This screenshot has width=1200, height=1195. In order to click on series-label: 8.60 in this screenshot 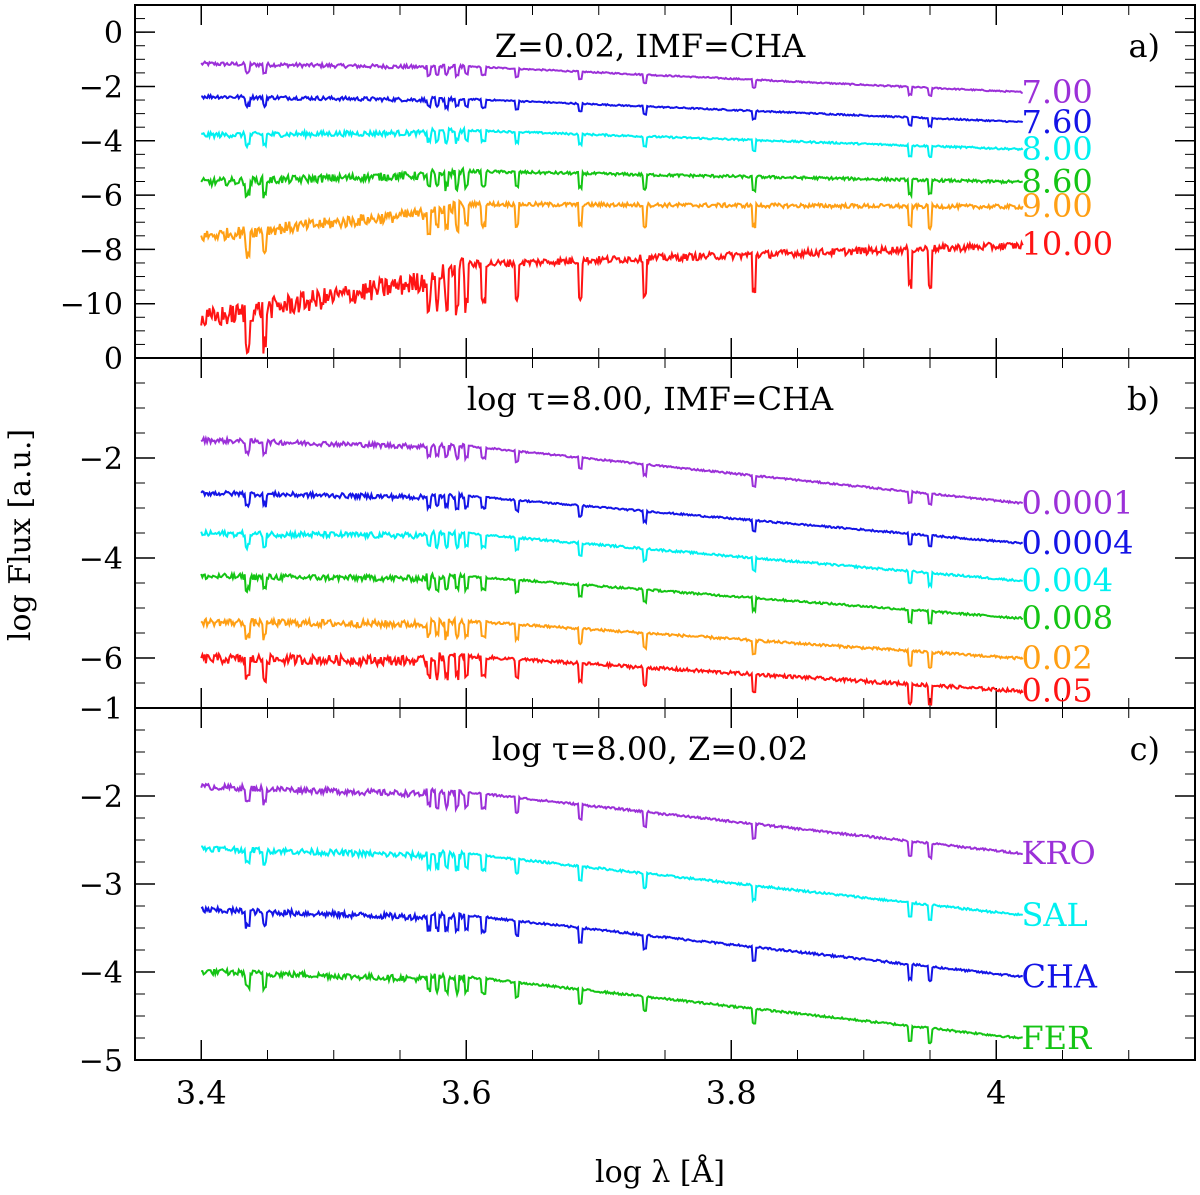, I will do `click(1057, 182)`.